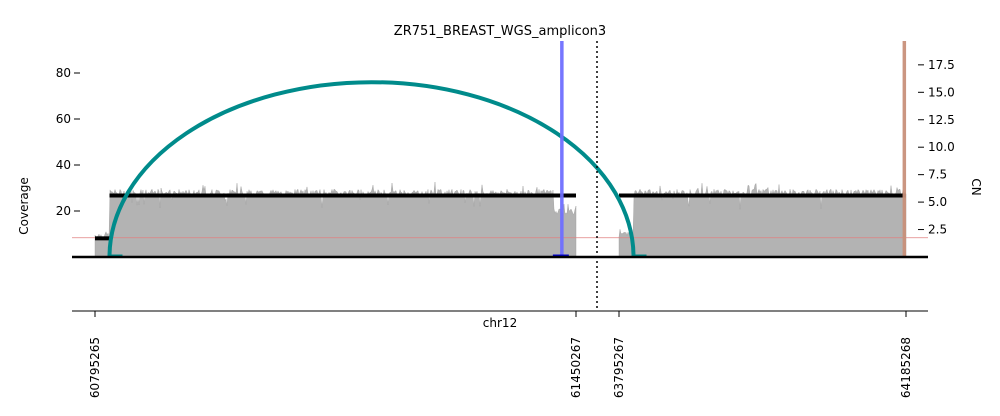 The width and height of the screenshot is (1000, 416). I want to click on chart-title: ZR751_BREAST_WGS_amplicon3, so click(500, 31).